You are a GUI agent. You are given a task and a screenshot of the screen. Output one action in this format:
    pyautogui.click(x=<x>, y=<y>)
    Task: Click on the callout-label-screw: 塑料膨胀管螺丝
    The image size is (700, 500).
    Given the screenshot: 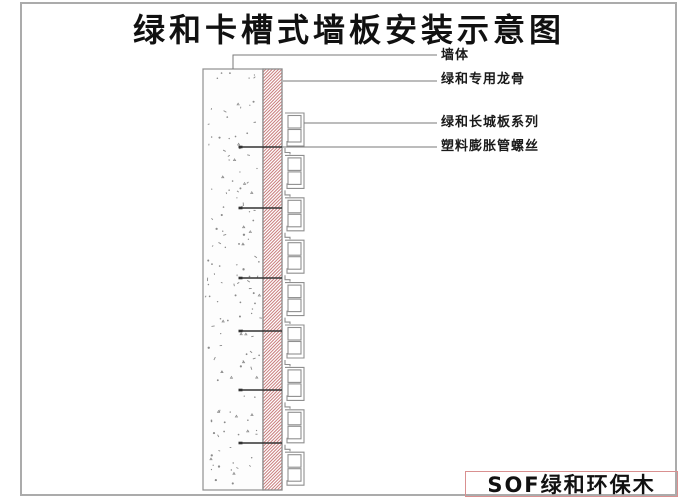 What is the action you would take?
    pyautogui.click(x=490, y=146)
    